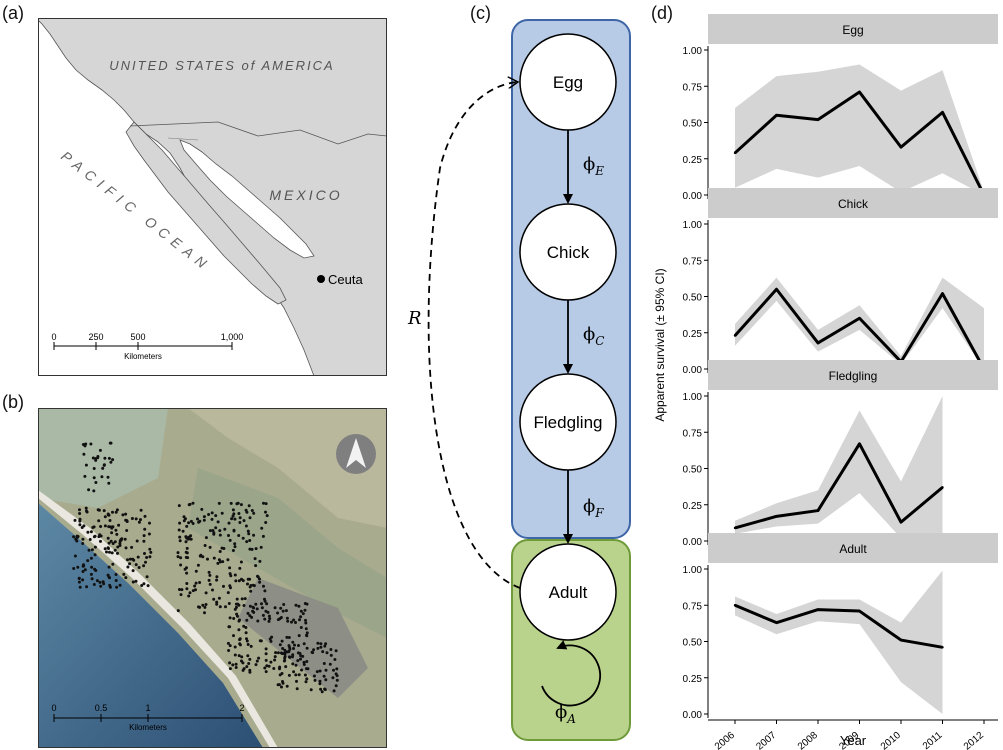  I want to click on gulf-of-california, so click(247, 199).